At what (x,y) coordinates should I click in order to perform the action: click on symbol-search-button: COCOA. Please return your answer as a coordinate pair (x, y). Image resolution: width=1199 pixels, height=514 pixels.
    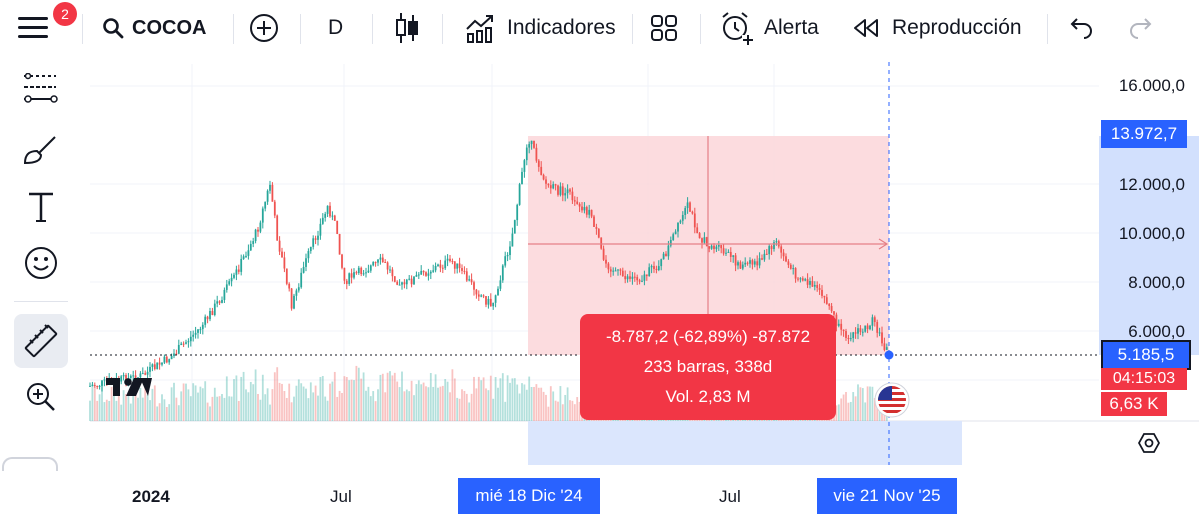
    Looking at the image, I should click on (154, 28).